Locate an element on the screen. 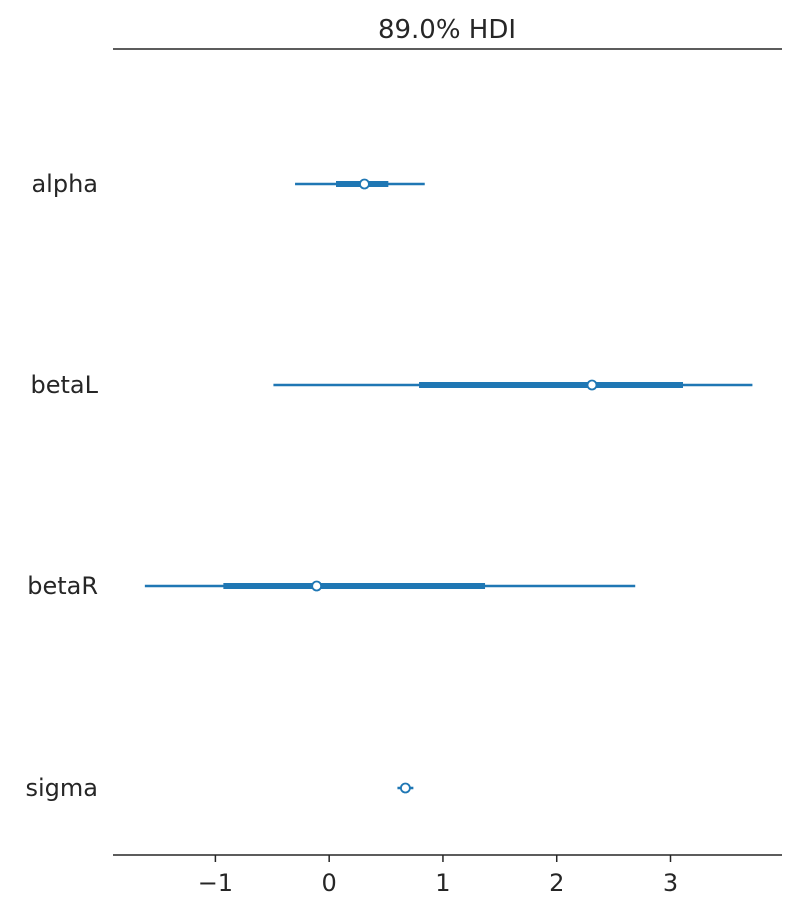 The width and height of the screenshot is (796, 911). variable-label-betaL: betaL is located at coordinates (65, 385).